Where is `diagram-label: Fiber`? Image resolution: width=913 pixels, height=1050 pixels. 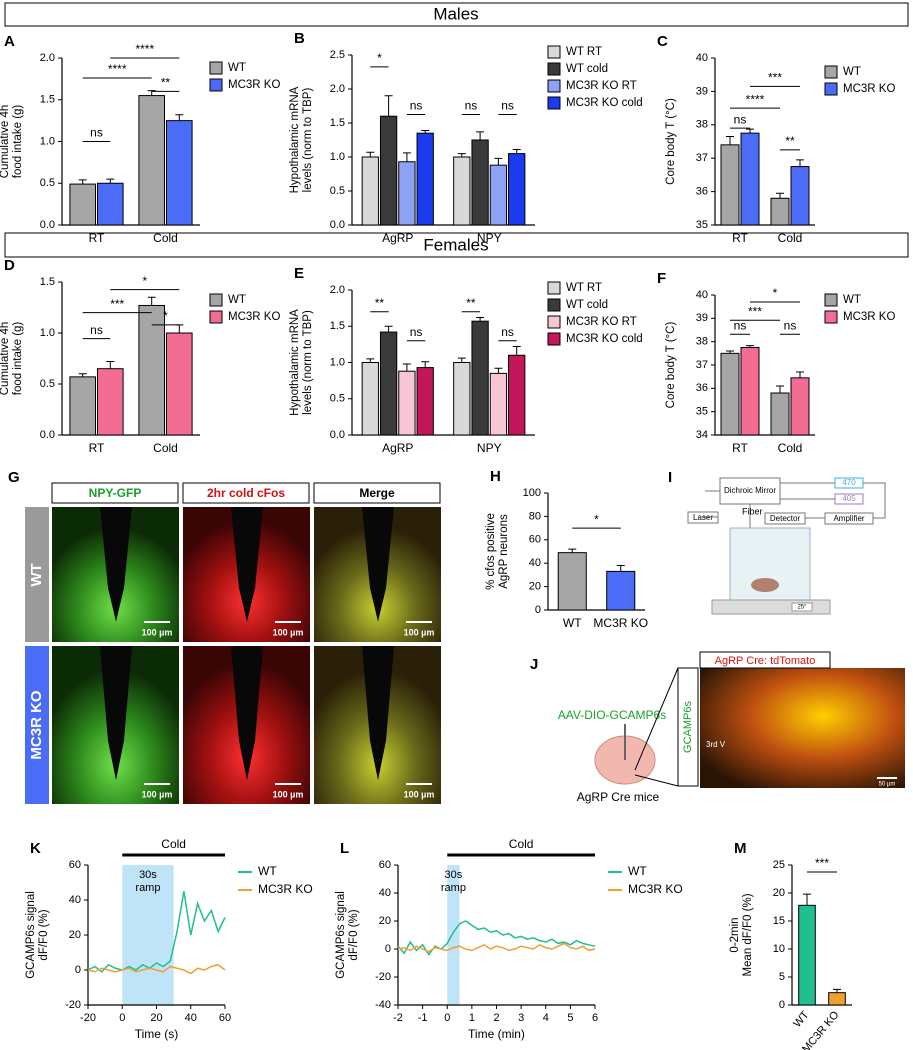
diagram-label: Fiber is located at coordinates (752, 511).